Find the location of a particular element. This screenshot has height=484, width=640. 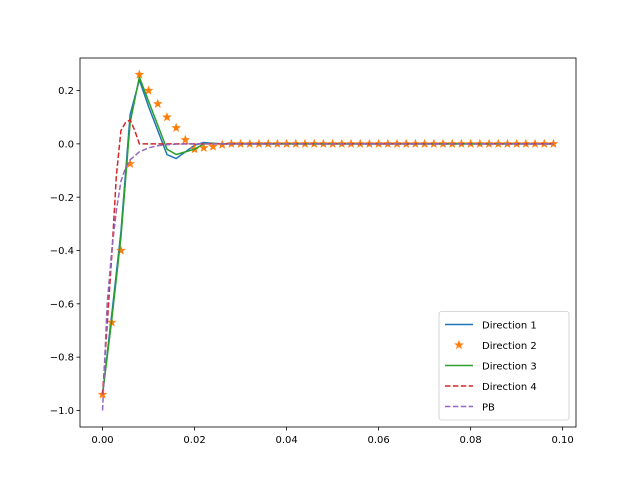

legend-label-direction-2: Direction 2 is located at coordinates (509, 346).